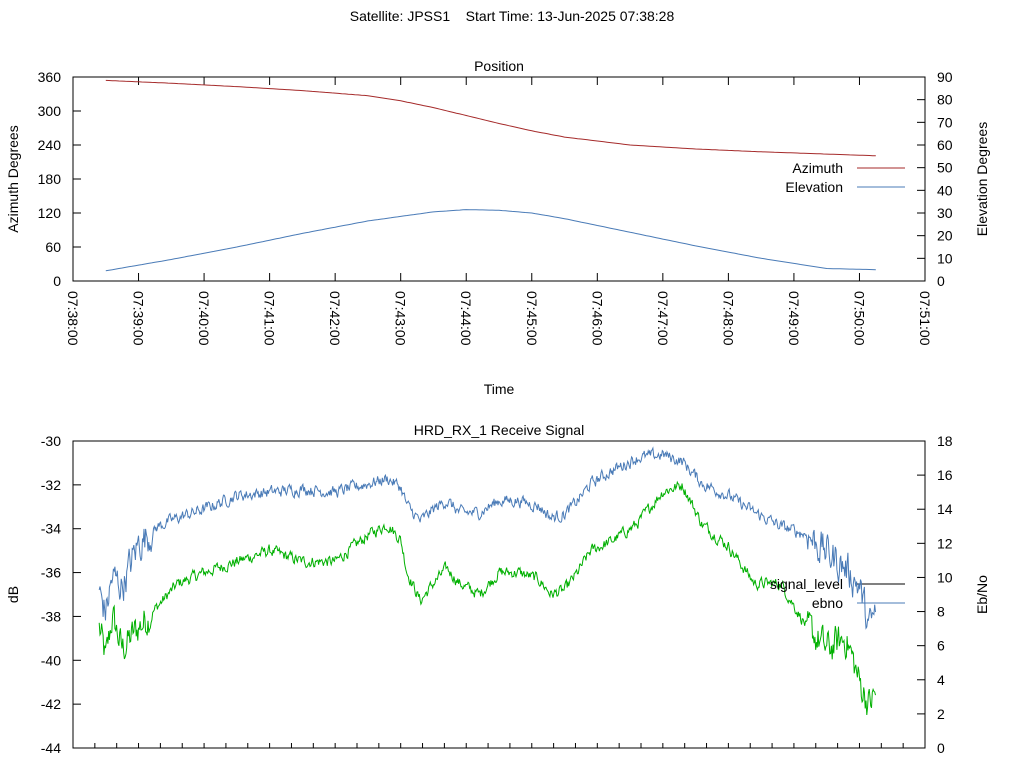 The width and height of the screenshot is (1024, 768). What do you see at coordinates (139, 318) in the screenshot?
I see `x-tick-label: 07:39:00` at bounding box center [139, 318].